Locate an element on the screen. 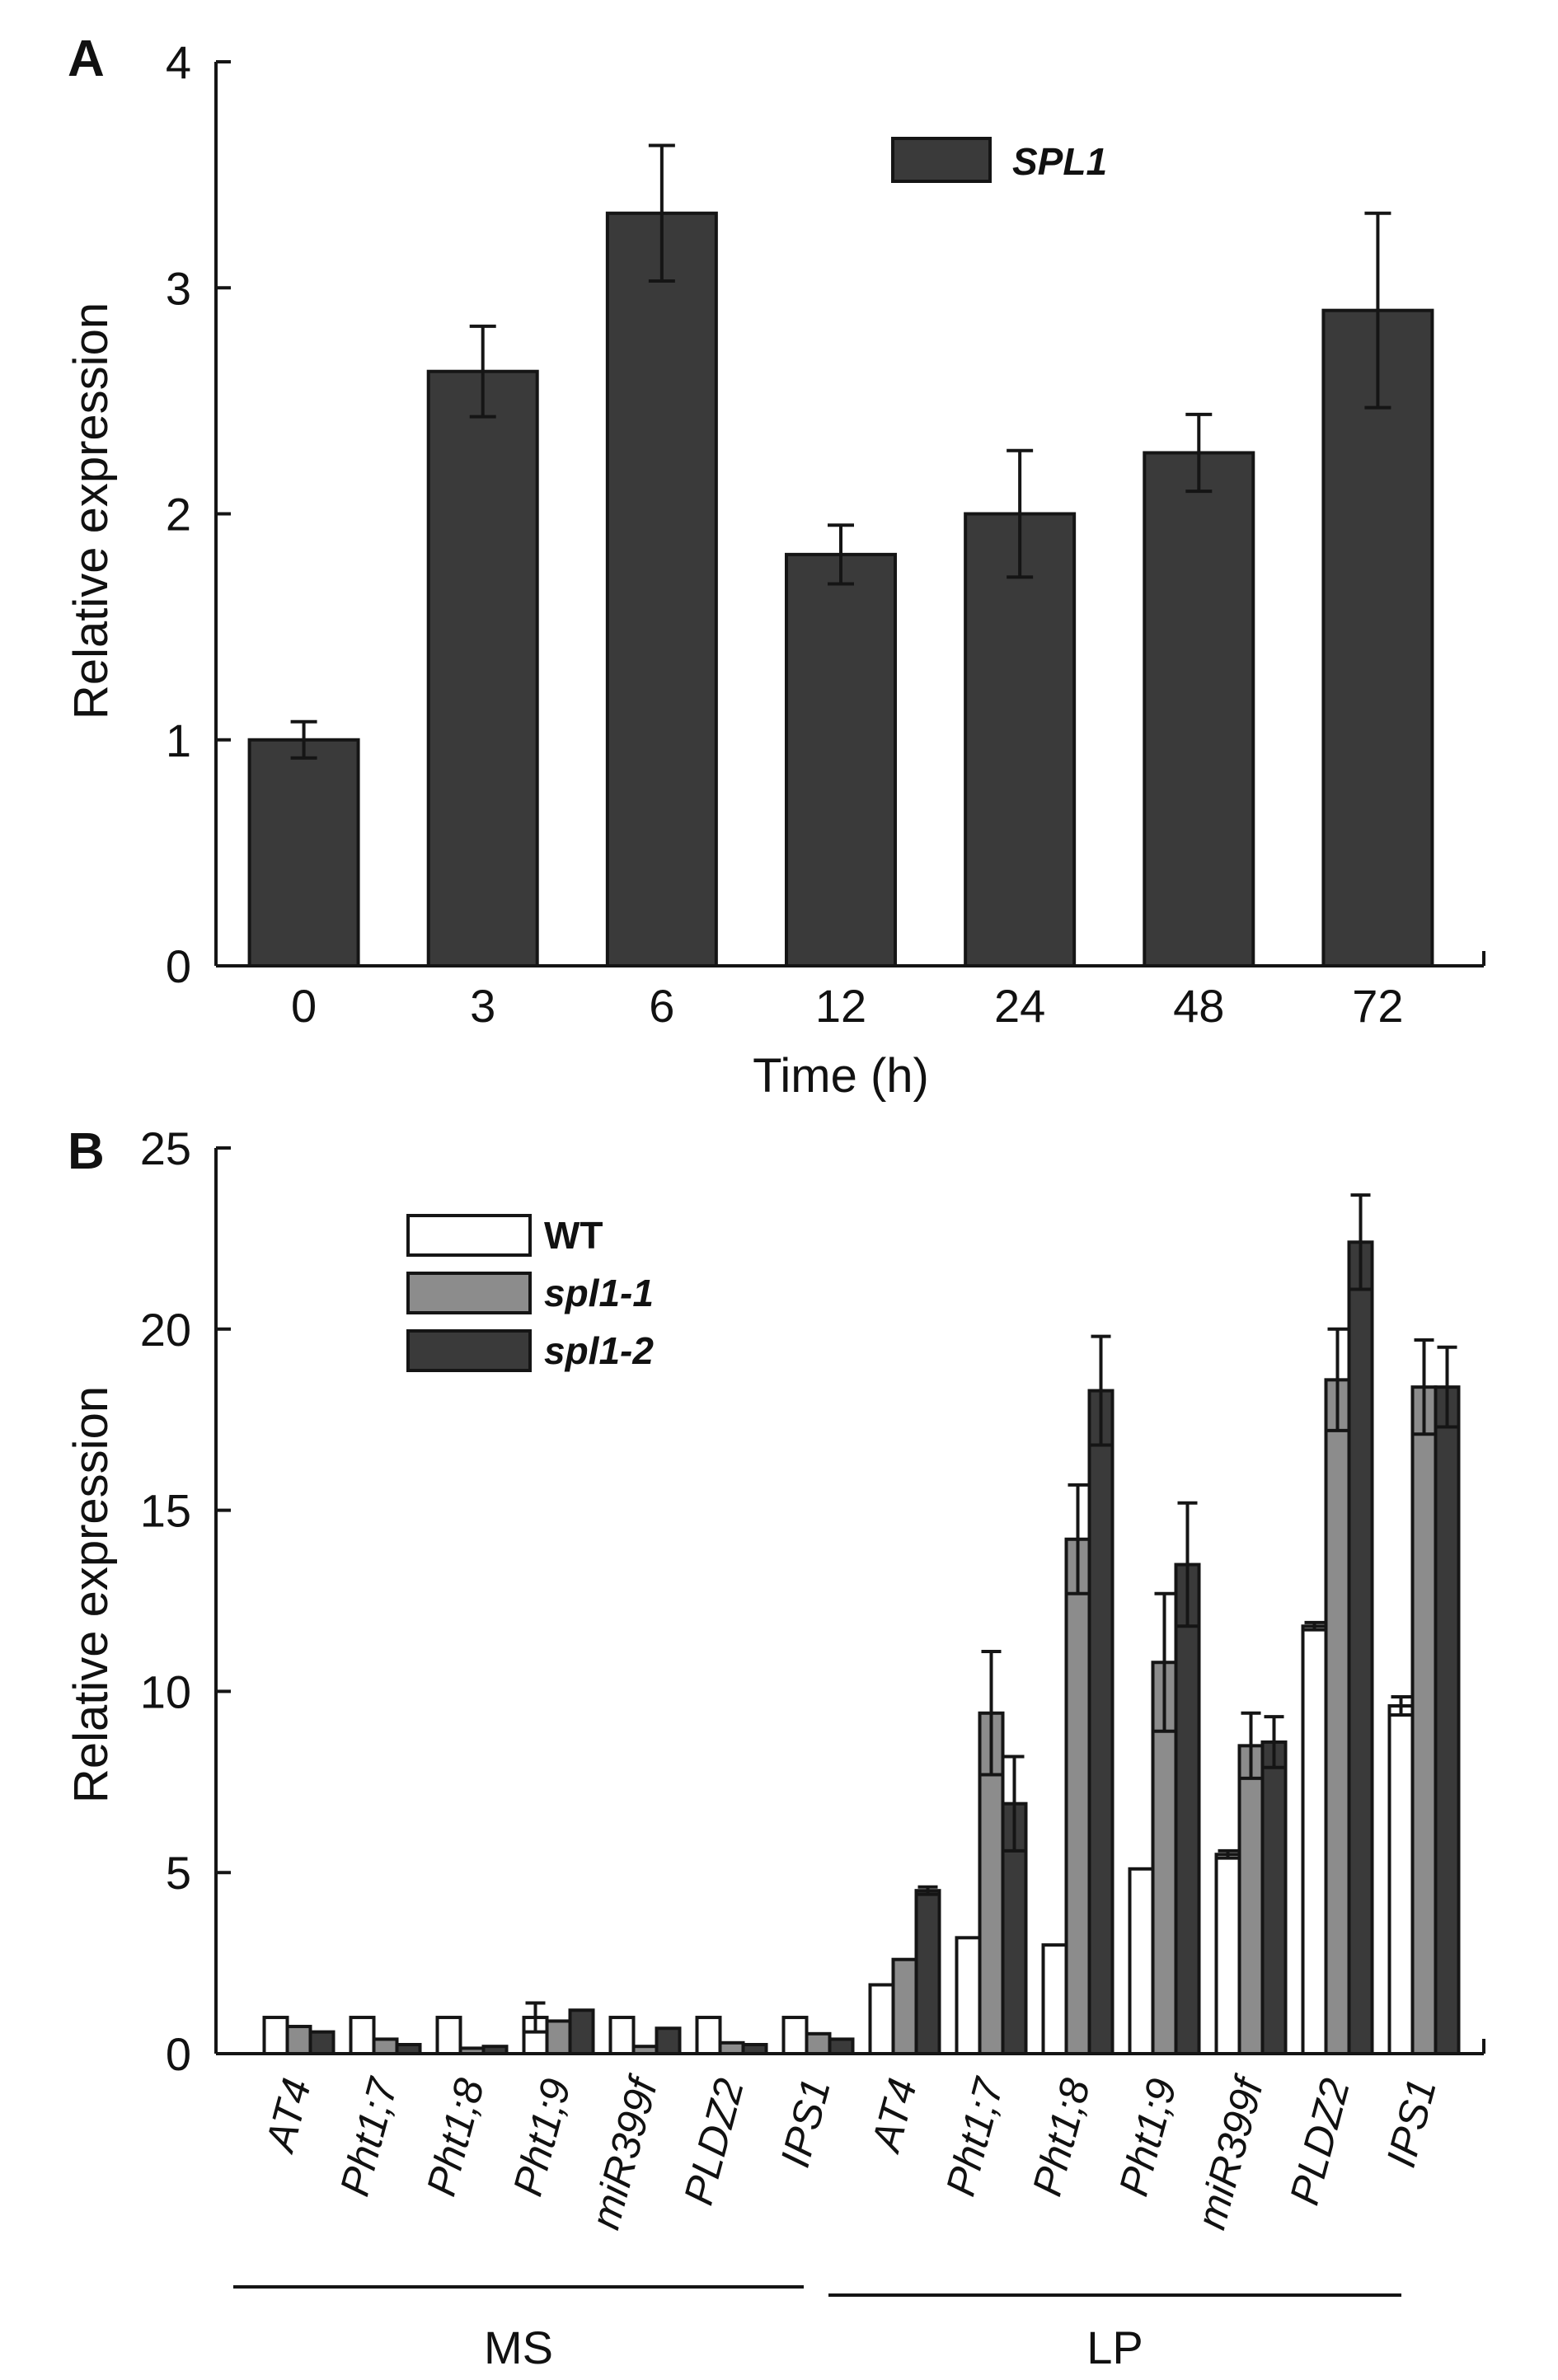  panel-b-letter: B is located at coordinates (86, 1151).